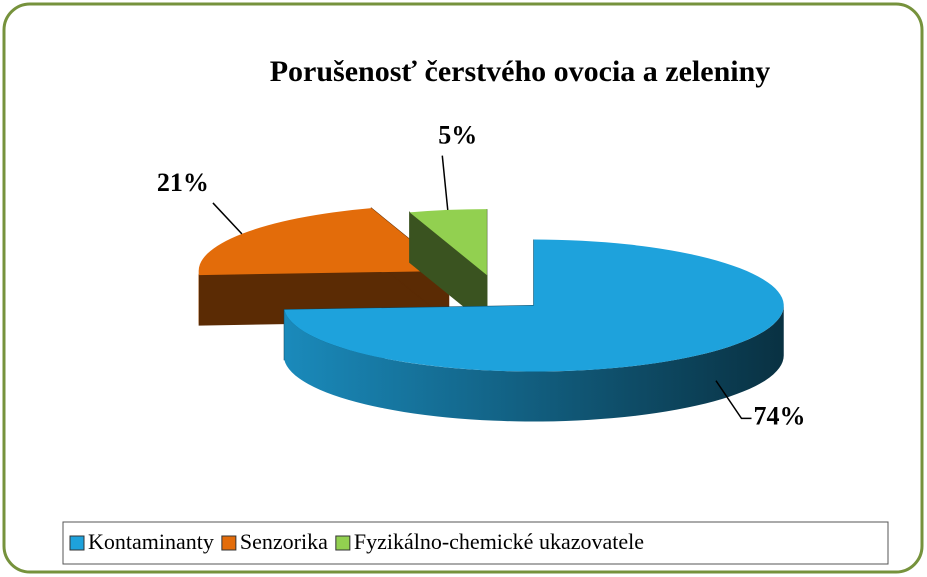 This screenshot has width=927, height=577. What do you see at coordinates (457, 135) in the screenshot?
I see `data-label: 5%` at bounding box center [457, 135].